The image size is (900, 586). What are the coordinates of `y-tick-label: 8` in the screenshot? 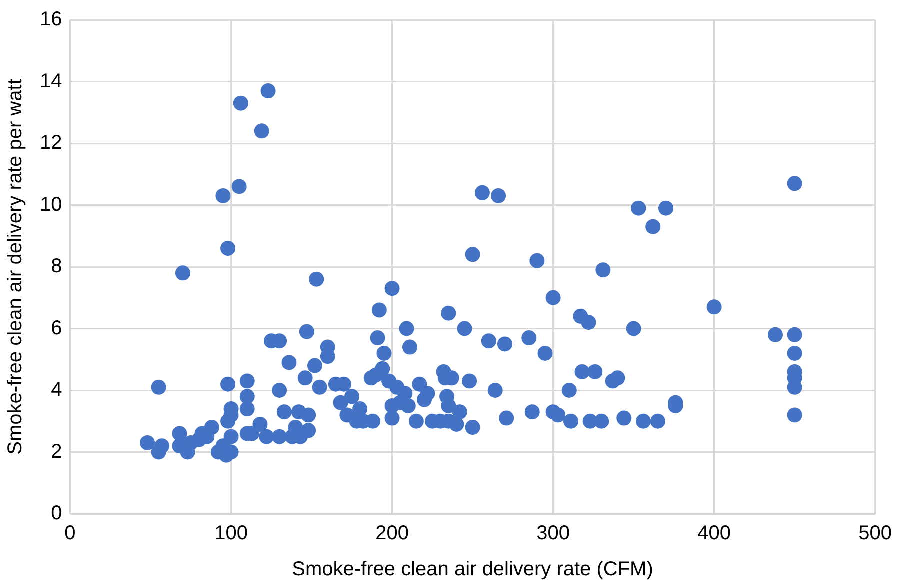 It's located at (56, 267).